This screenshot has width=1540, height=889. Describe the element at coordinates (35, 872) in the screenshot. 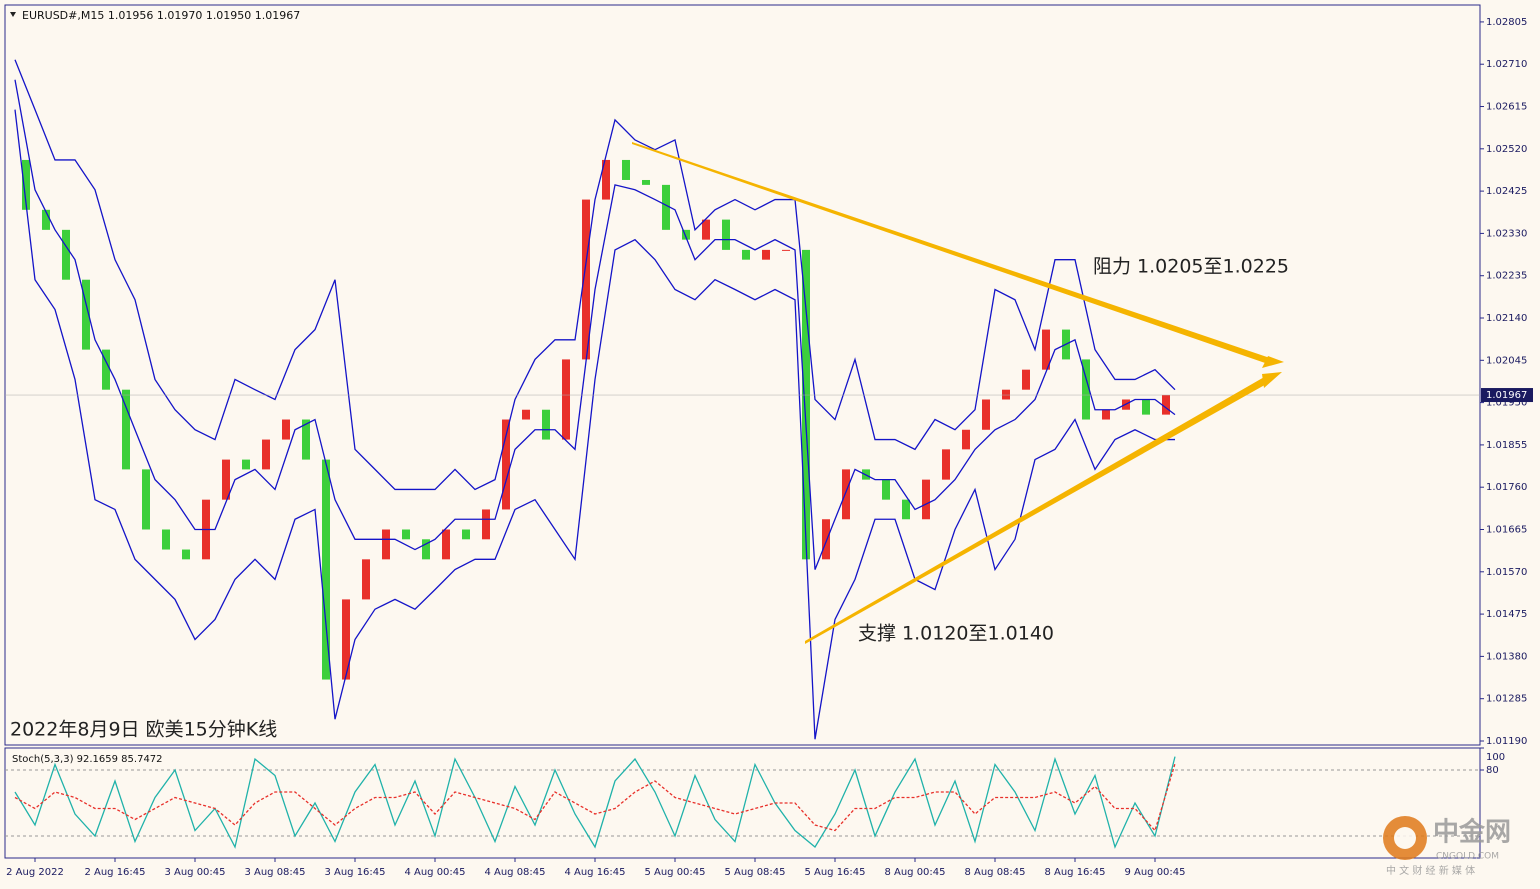

I see `x-tick-label: 2 Aug 2022` at that location.